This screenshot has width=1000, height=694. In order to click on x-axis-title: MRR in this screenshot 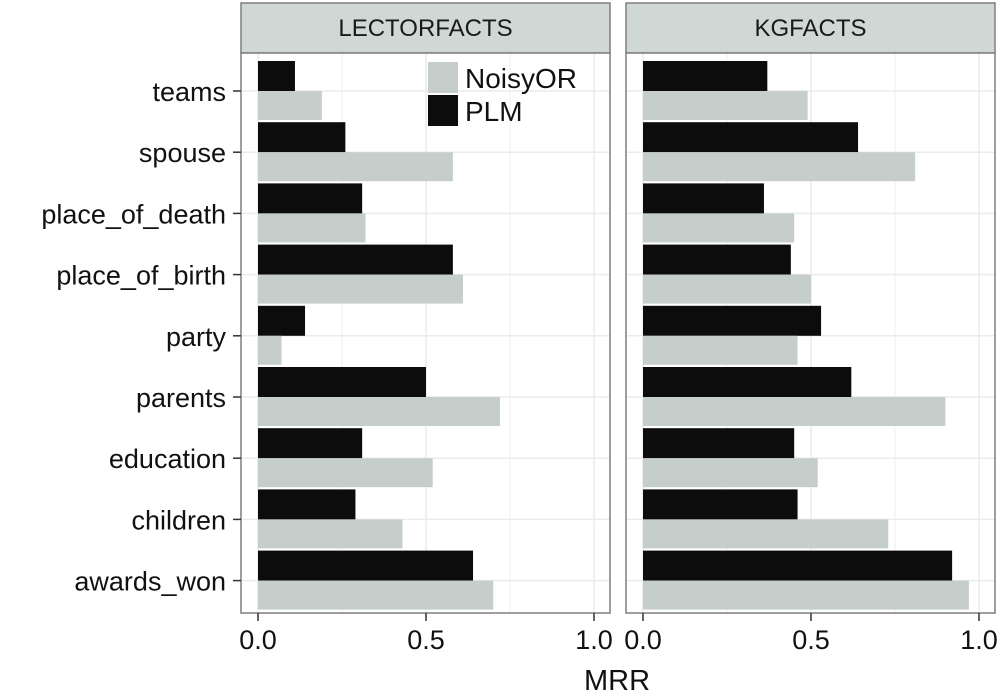, I will do `click(617, 679)`.